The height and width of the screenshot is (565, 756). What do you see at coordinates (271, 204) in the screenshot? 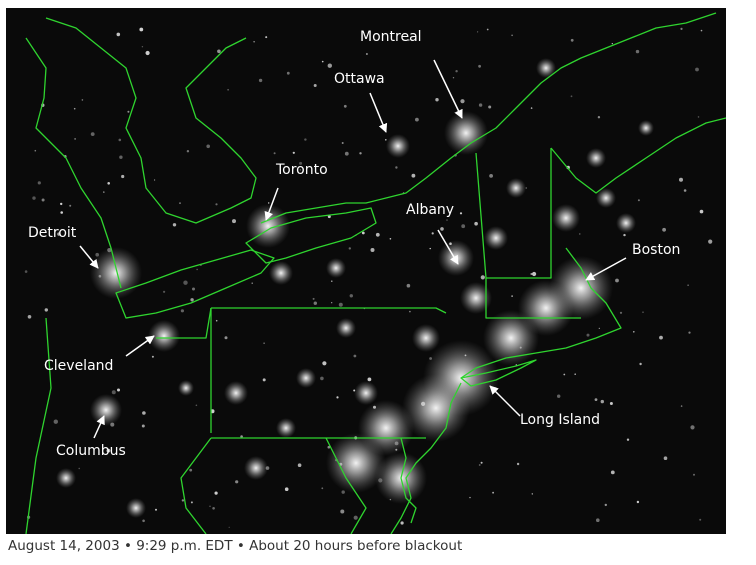
I see `toronto-arrow` at bounding box center [271, 204].